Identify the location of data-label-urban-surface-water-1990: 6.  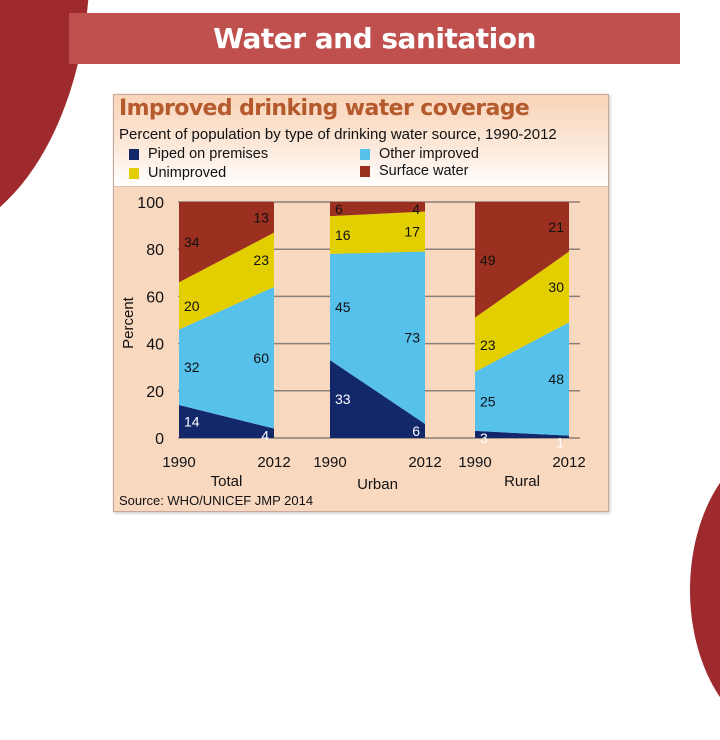
(339, 209).